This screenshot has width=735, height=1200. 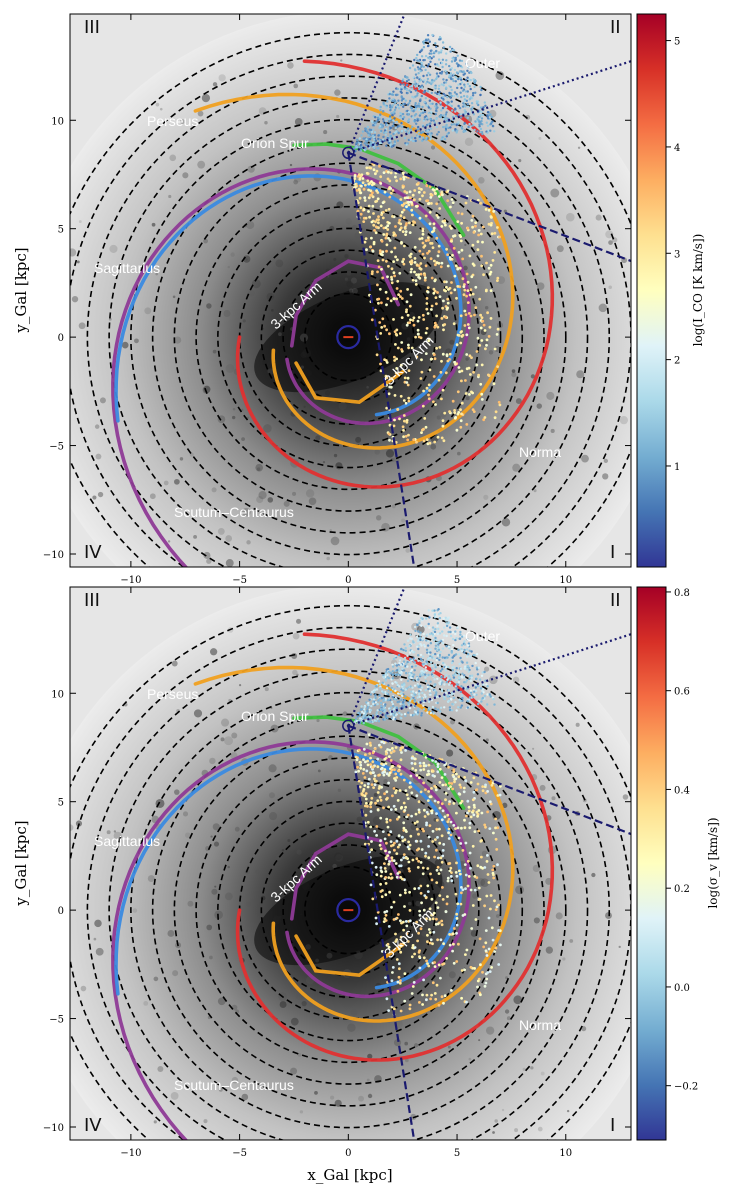 What do you see at coordinates (56, 1020) in the screenshot?
I see `y-tick-label: −5` at bounding box center [56, 1020].